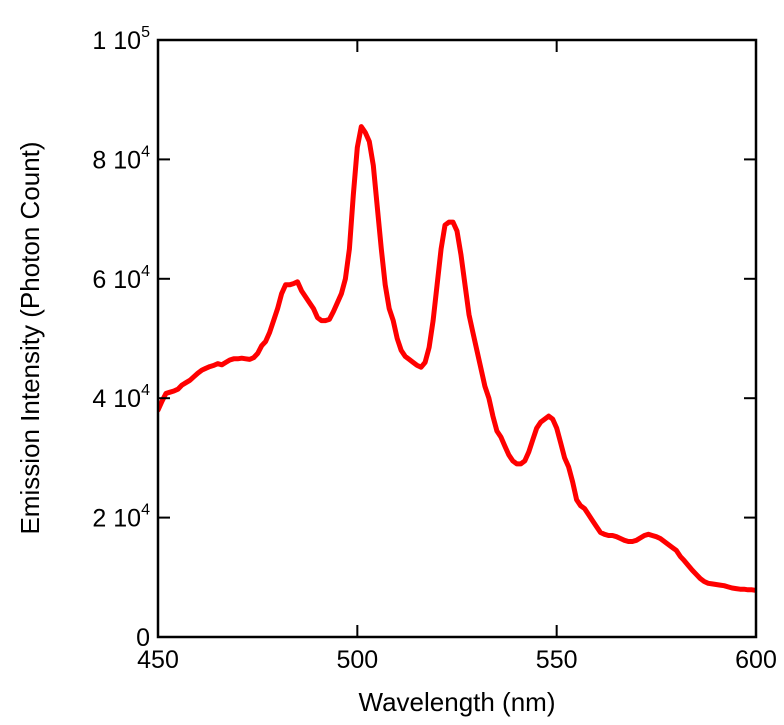  I want to click on y-tick-label: 6 104, so click(121, 278).